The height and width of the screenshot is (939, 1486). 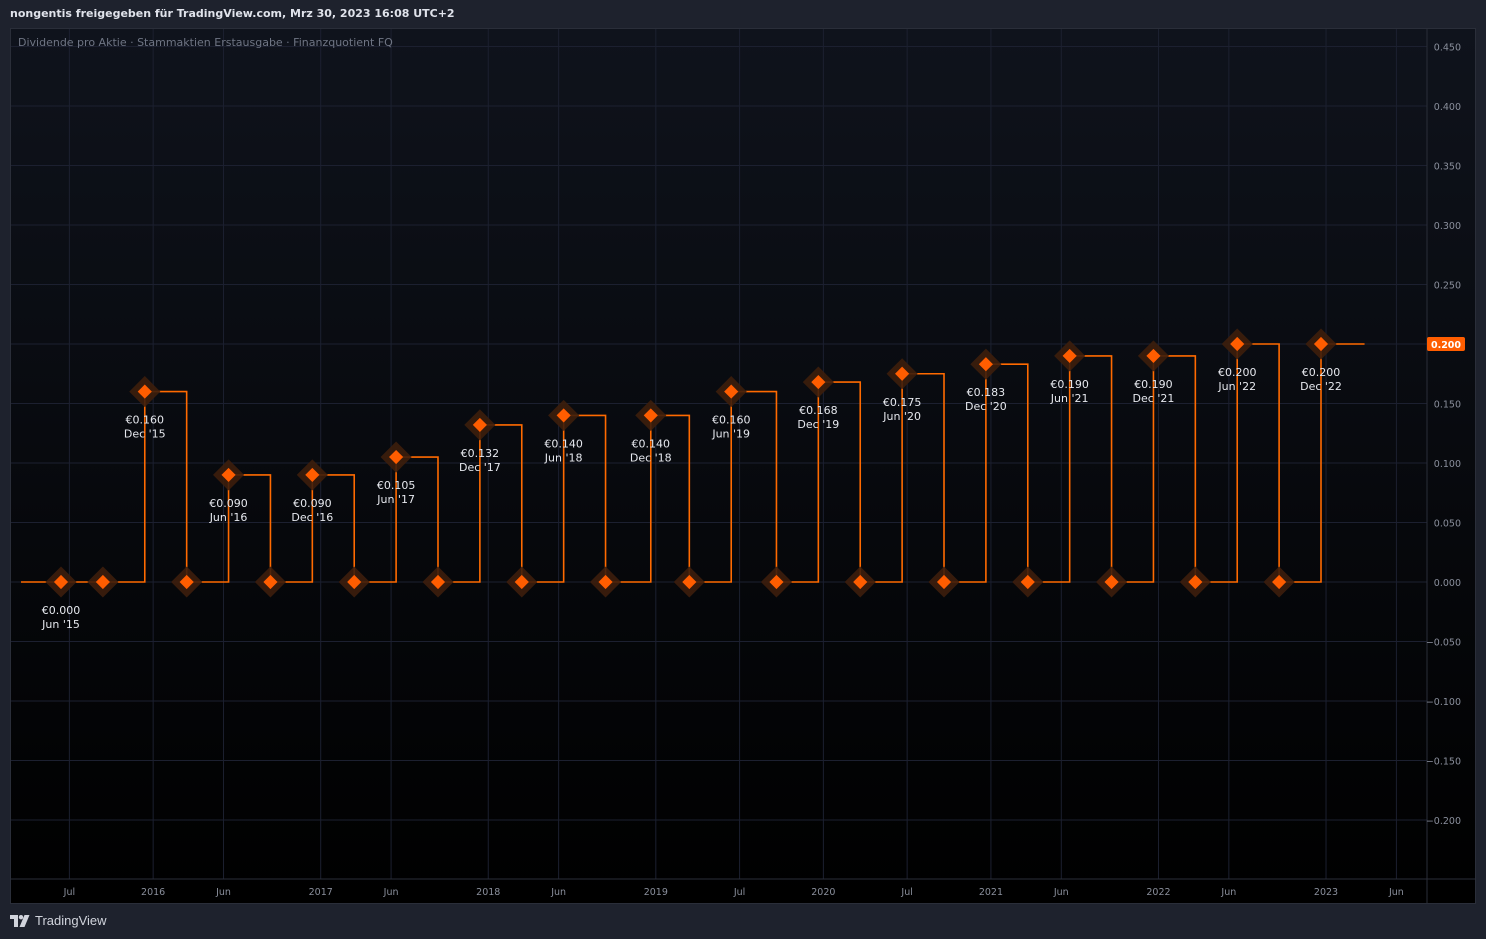 What do you see at coordinates (651, 457) in the screenshot?
I see `dividend-period-label: Dec '18` at bounding box center [651, 457].